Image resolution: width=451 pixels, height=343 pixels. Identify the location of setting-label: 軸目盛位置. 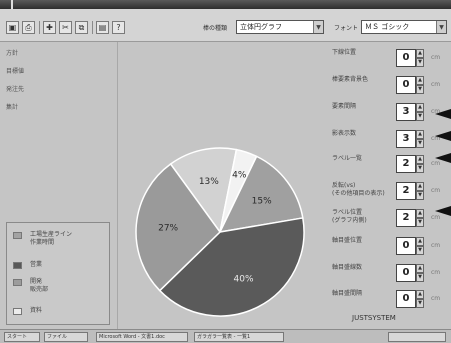
(347, 240).